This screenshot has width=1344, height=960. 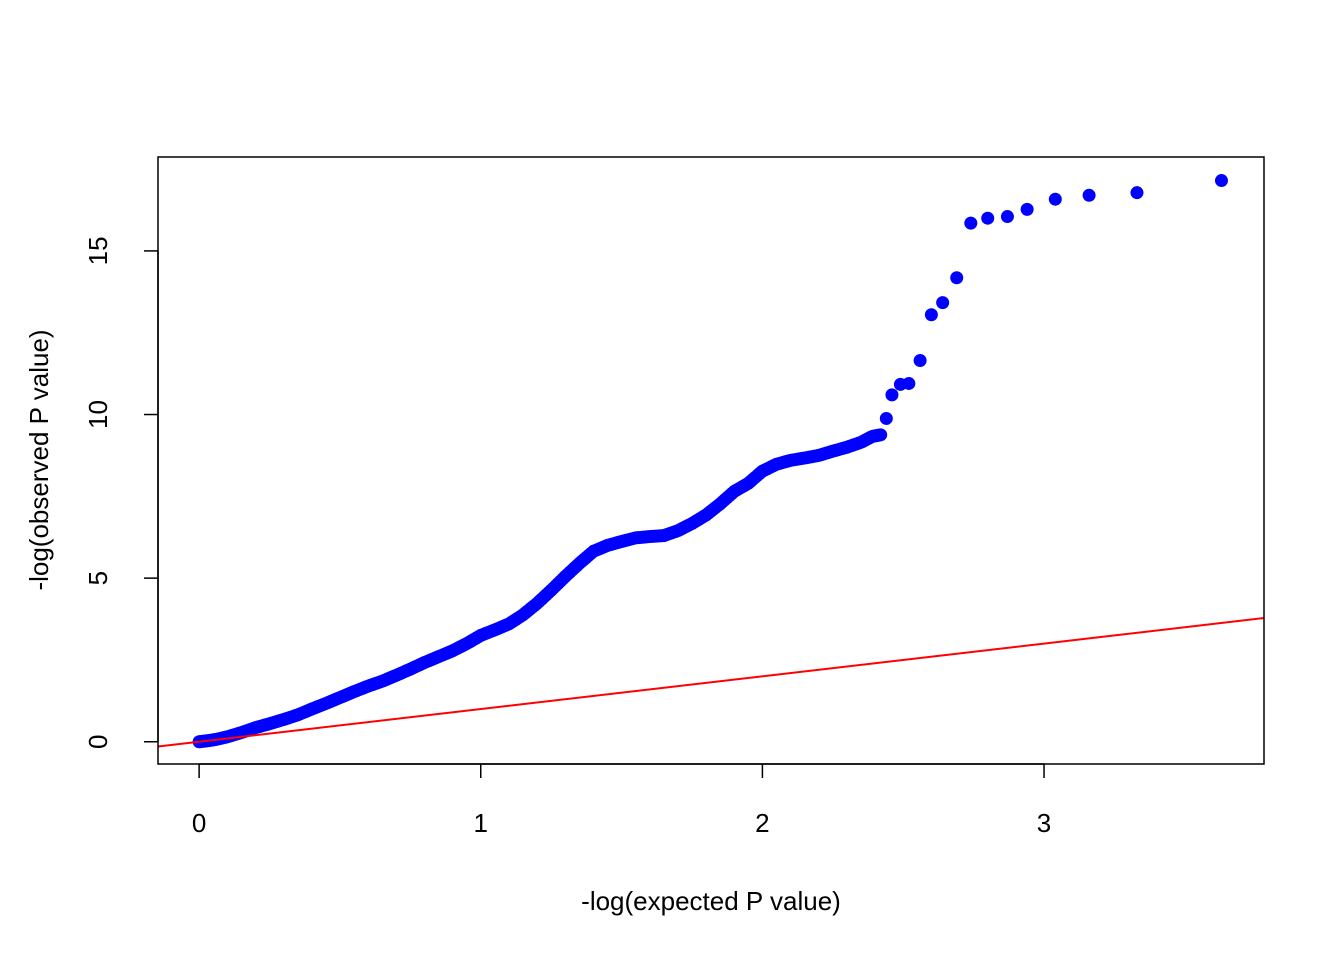 I want to click on x-tick-label: 2, so click(x=762, y=823).